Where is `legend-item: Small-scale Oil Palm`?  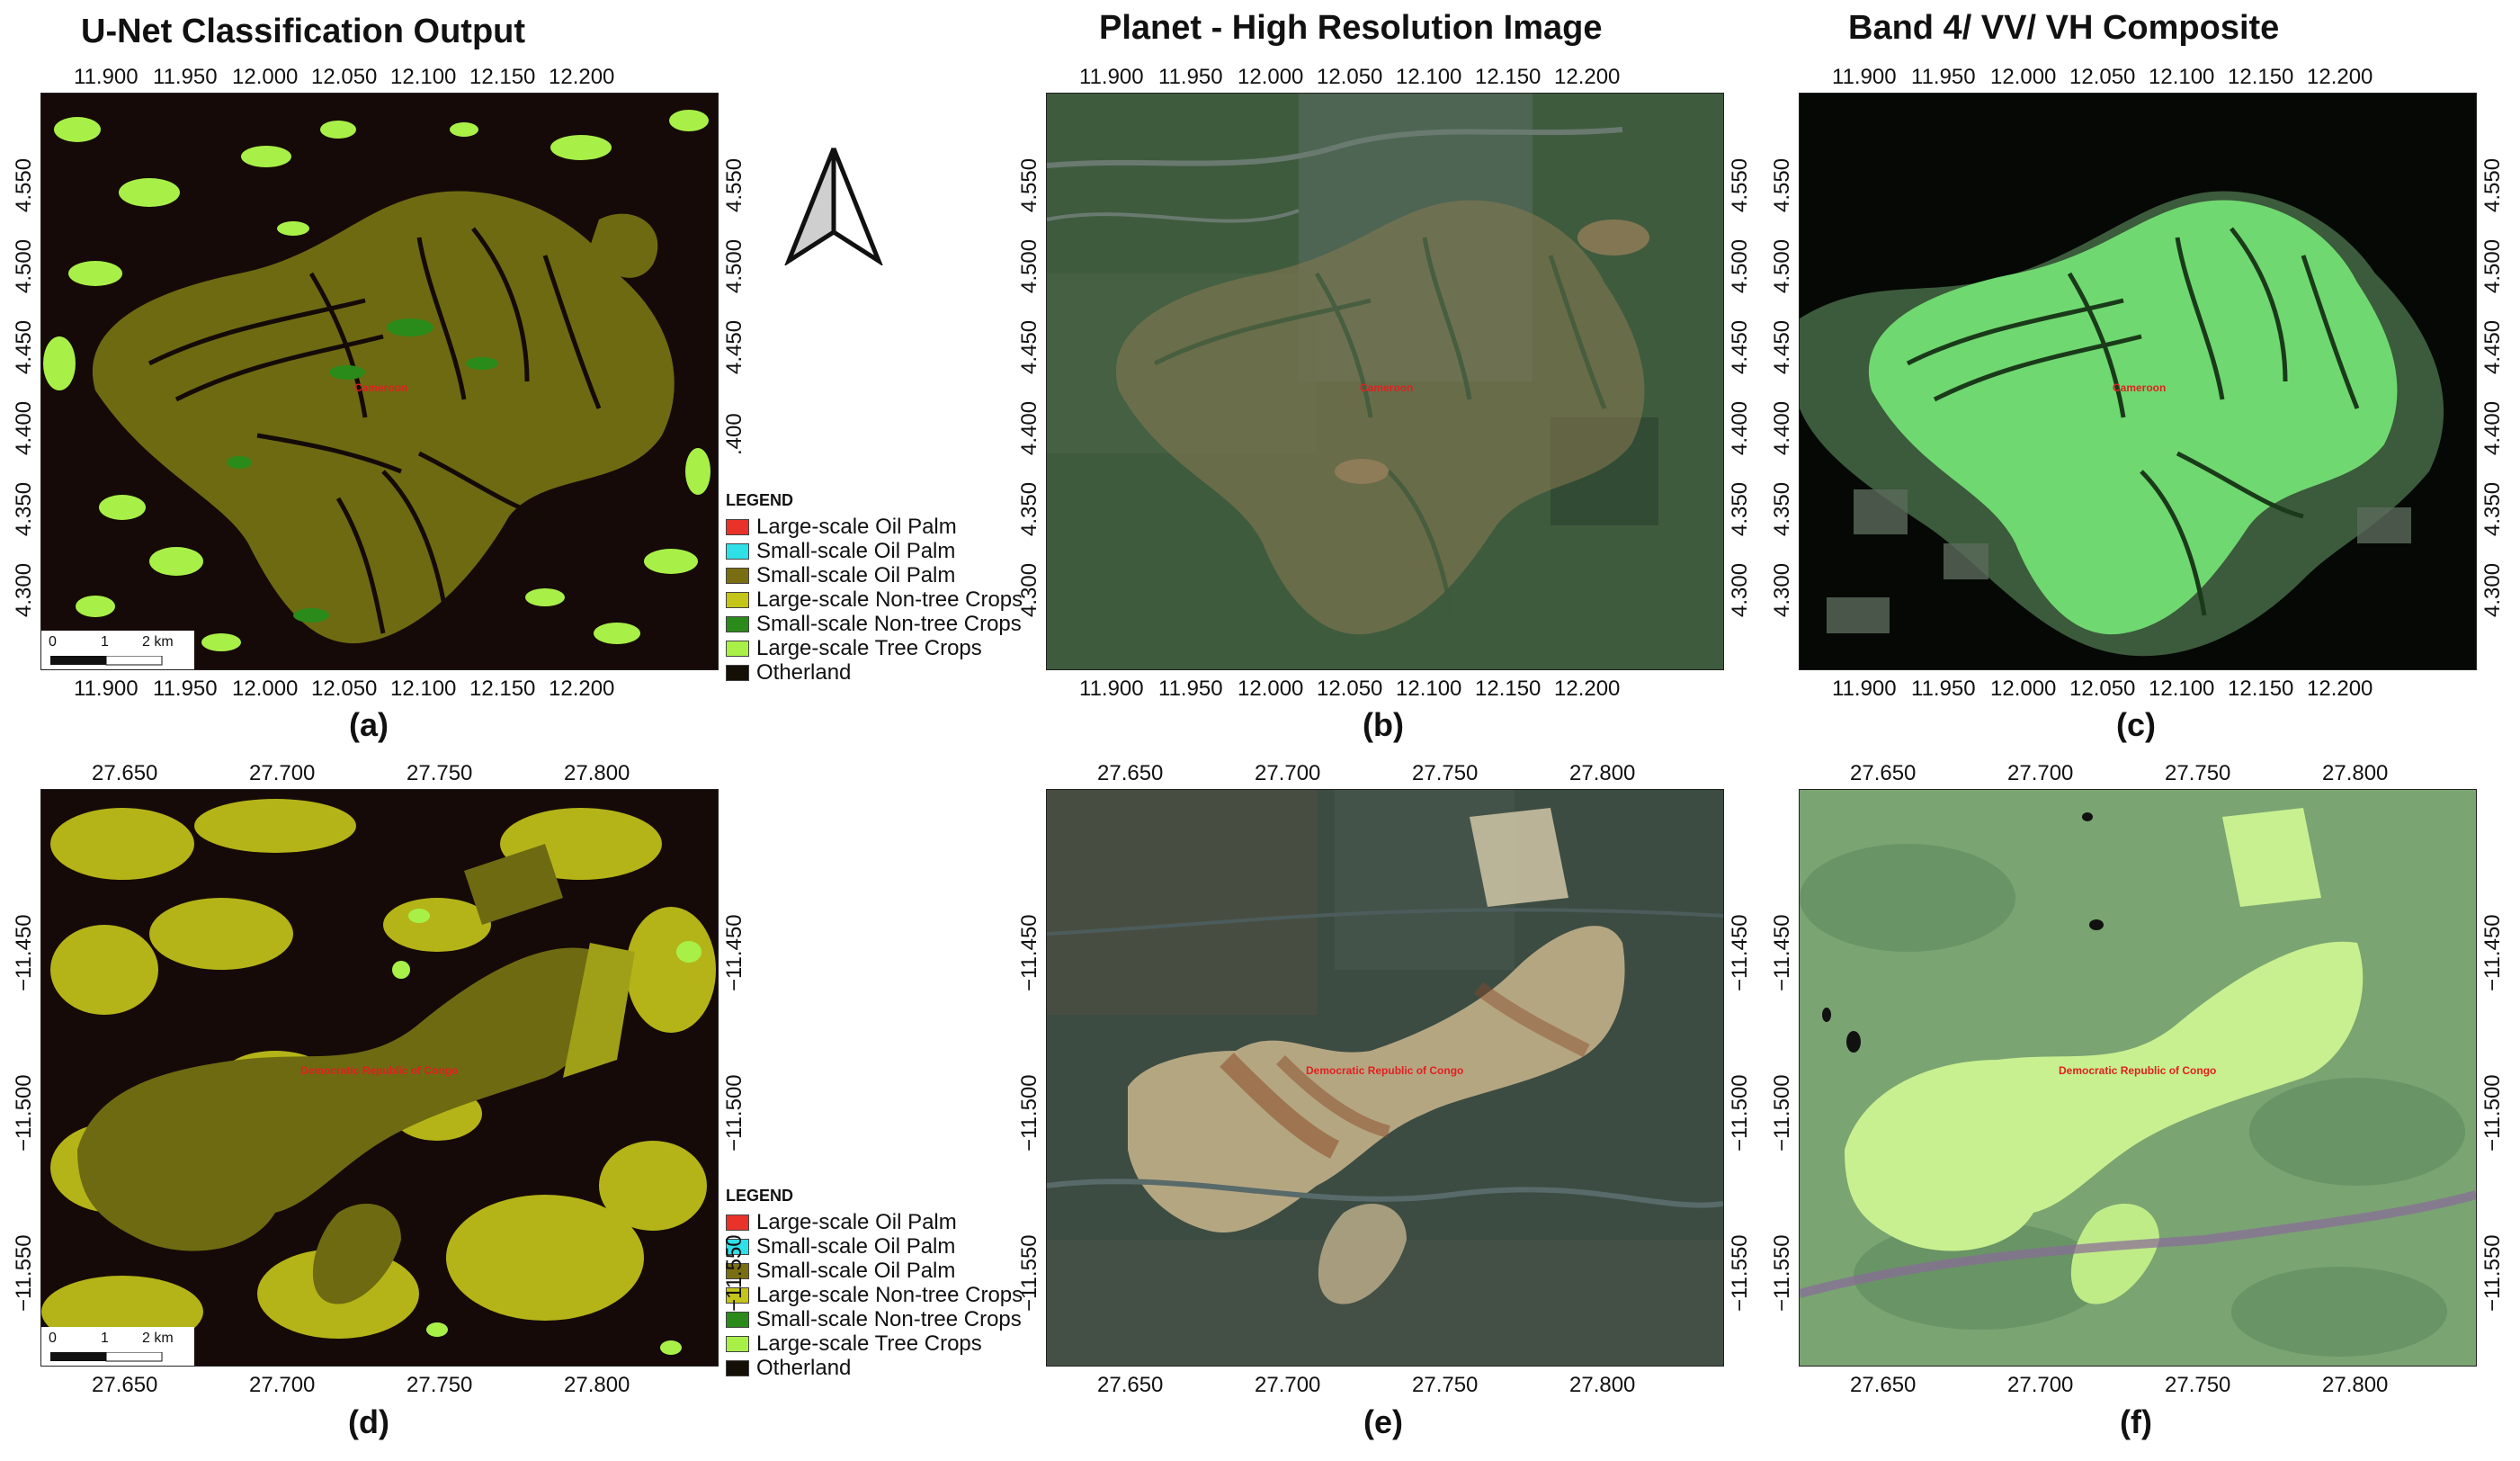
legend-item: Small-scale Oil Palm is located at coordinates (875, 1271).